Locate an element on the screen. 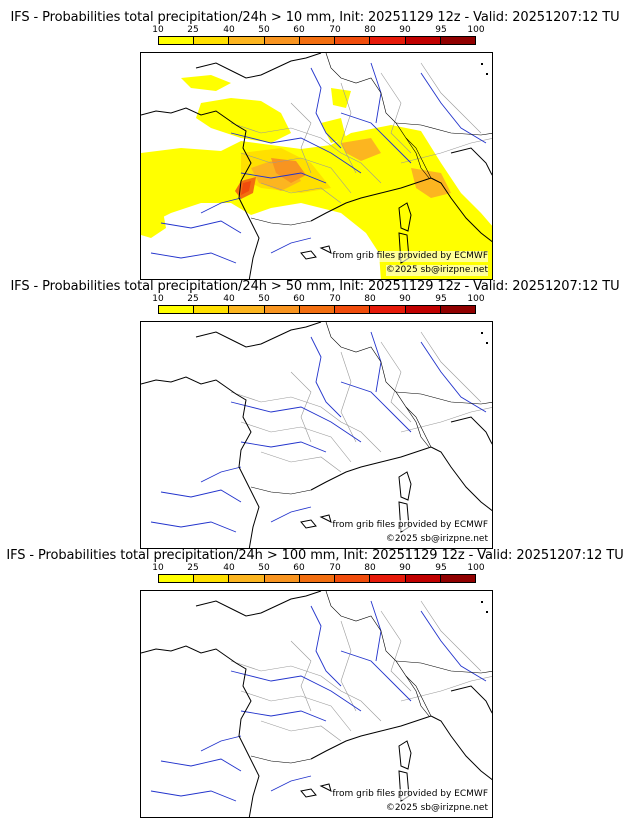  country-borders is located at coordinates (371, 408).